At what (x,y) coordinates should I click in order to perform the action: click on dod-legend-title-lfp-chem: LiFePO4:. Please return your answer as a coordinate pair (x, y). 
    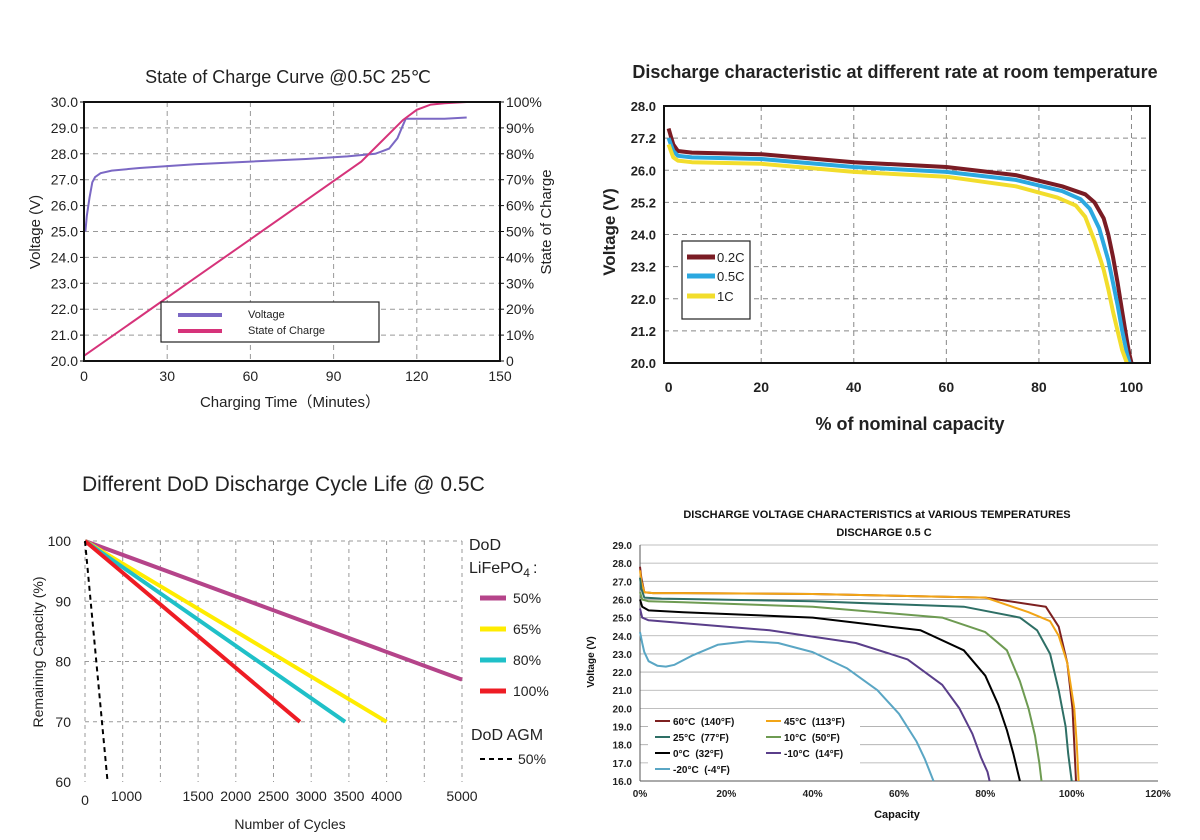
    Looking at the image, I should click on (503, 570).